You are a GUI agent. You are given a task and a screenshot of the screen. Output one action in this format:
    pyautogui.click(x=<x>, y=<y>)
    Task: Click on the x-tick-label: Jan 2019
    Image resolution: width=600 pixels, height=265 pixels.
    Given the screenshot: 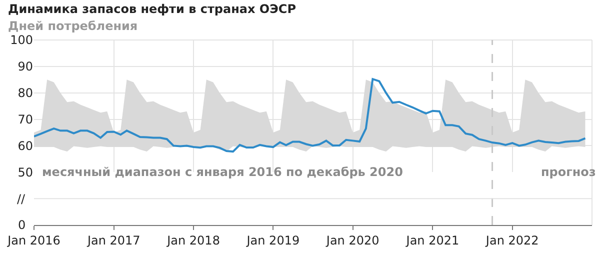 What is the action you would take?
    pyautogui.click(x=273, y=240)
    